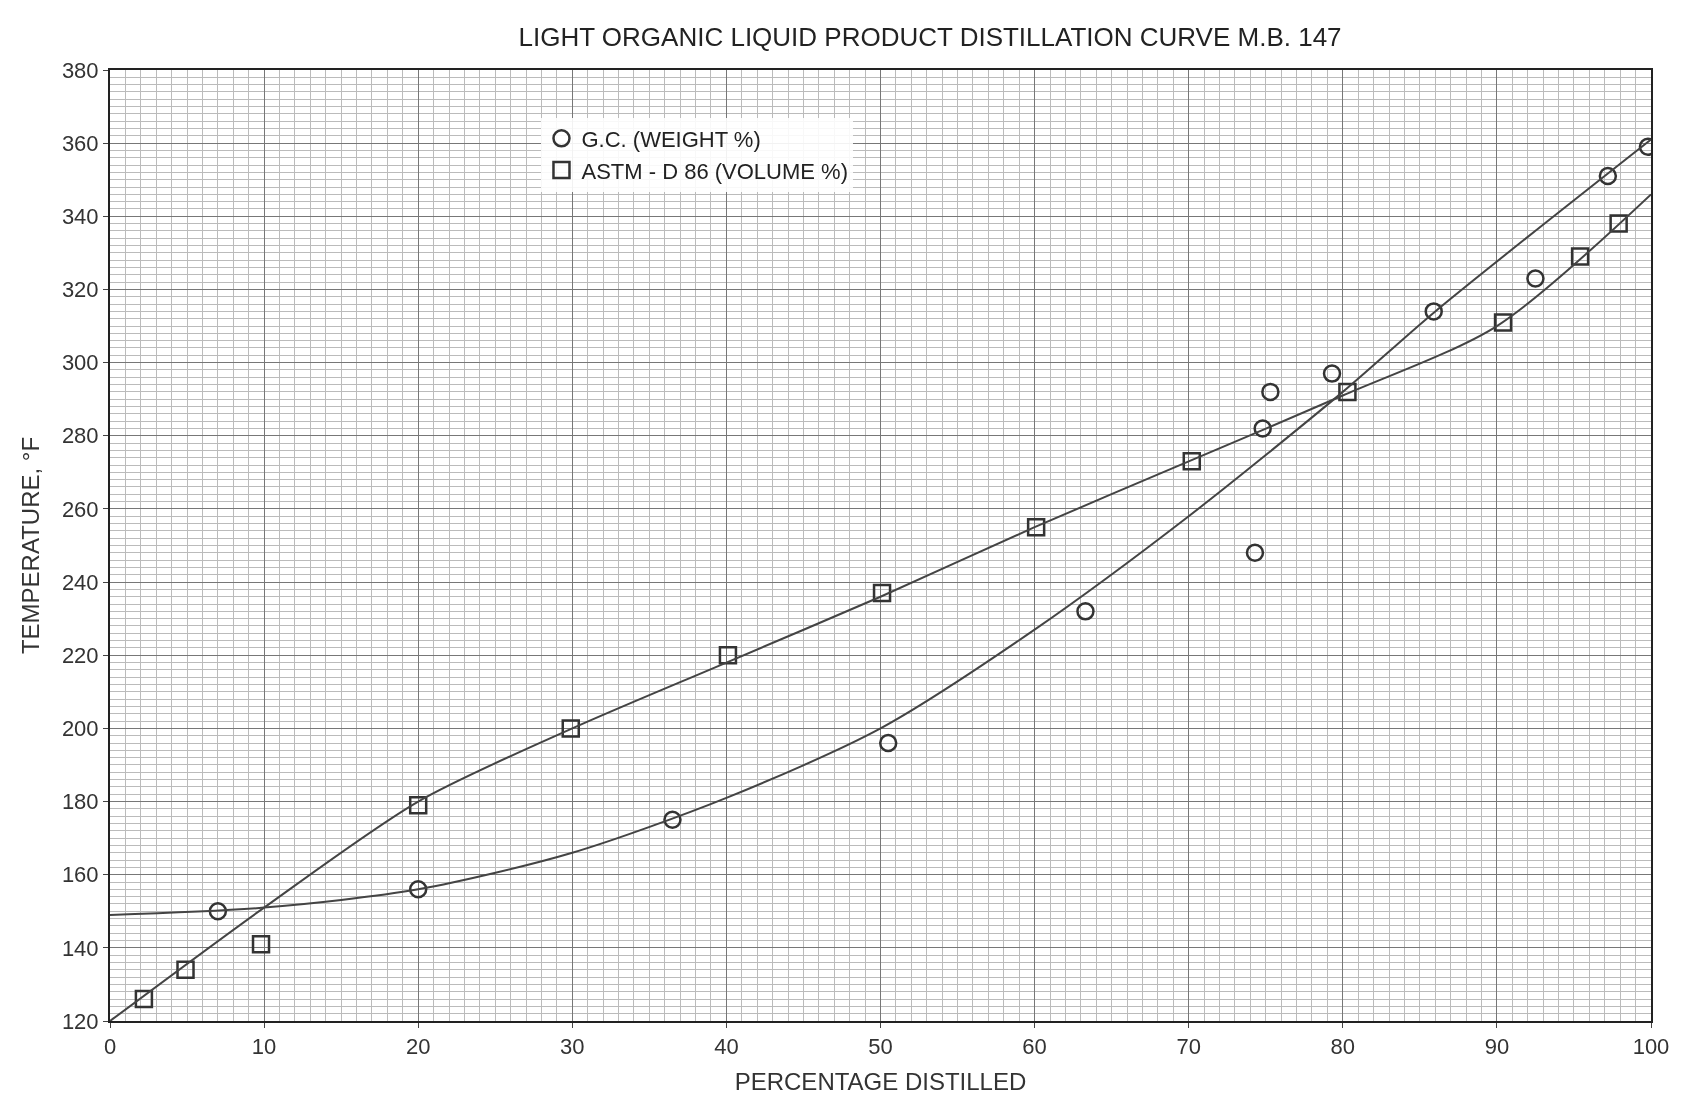 The height and width of the screenshot is (1111, 1691). What do you see at coordinates (880, 1082) in the screenshot?
I see `x-axis-title: PERCENTAGE DISTILLED` at bounding box center [880, 1082].